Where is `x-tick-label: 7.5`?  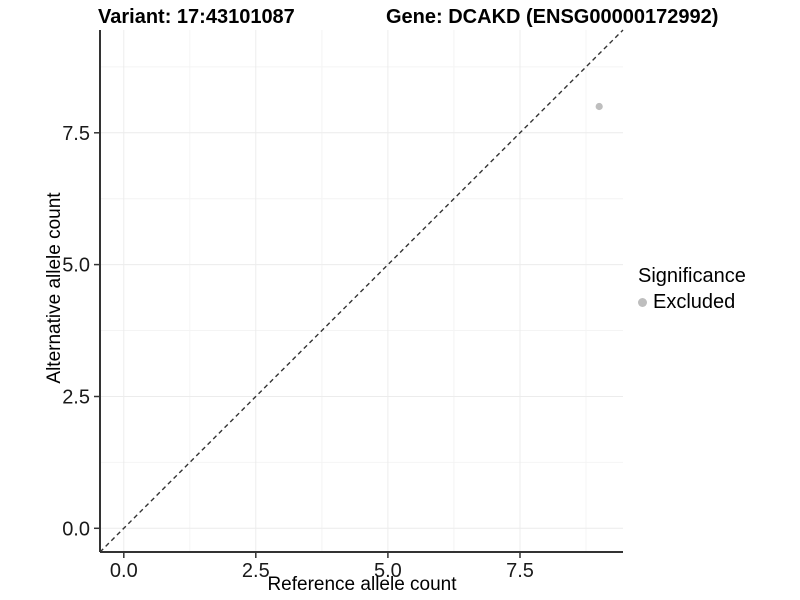
x-tick-label: 7.5 is located at coordinates (520, 571).